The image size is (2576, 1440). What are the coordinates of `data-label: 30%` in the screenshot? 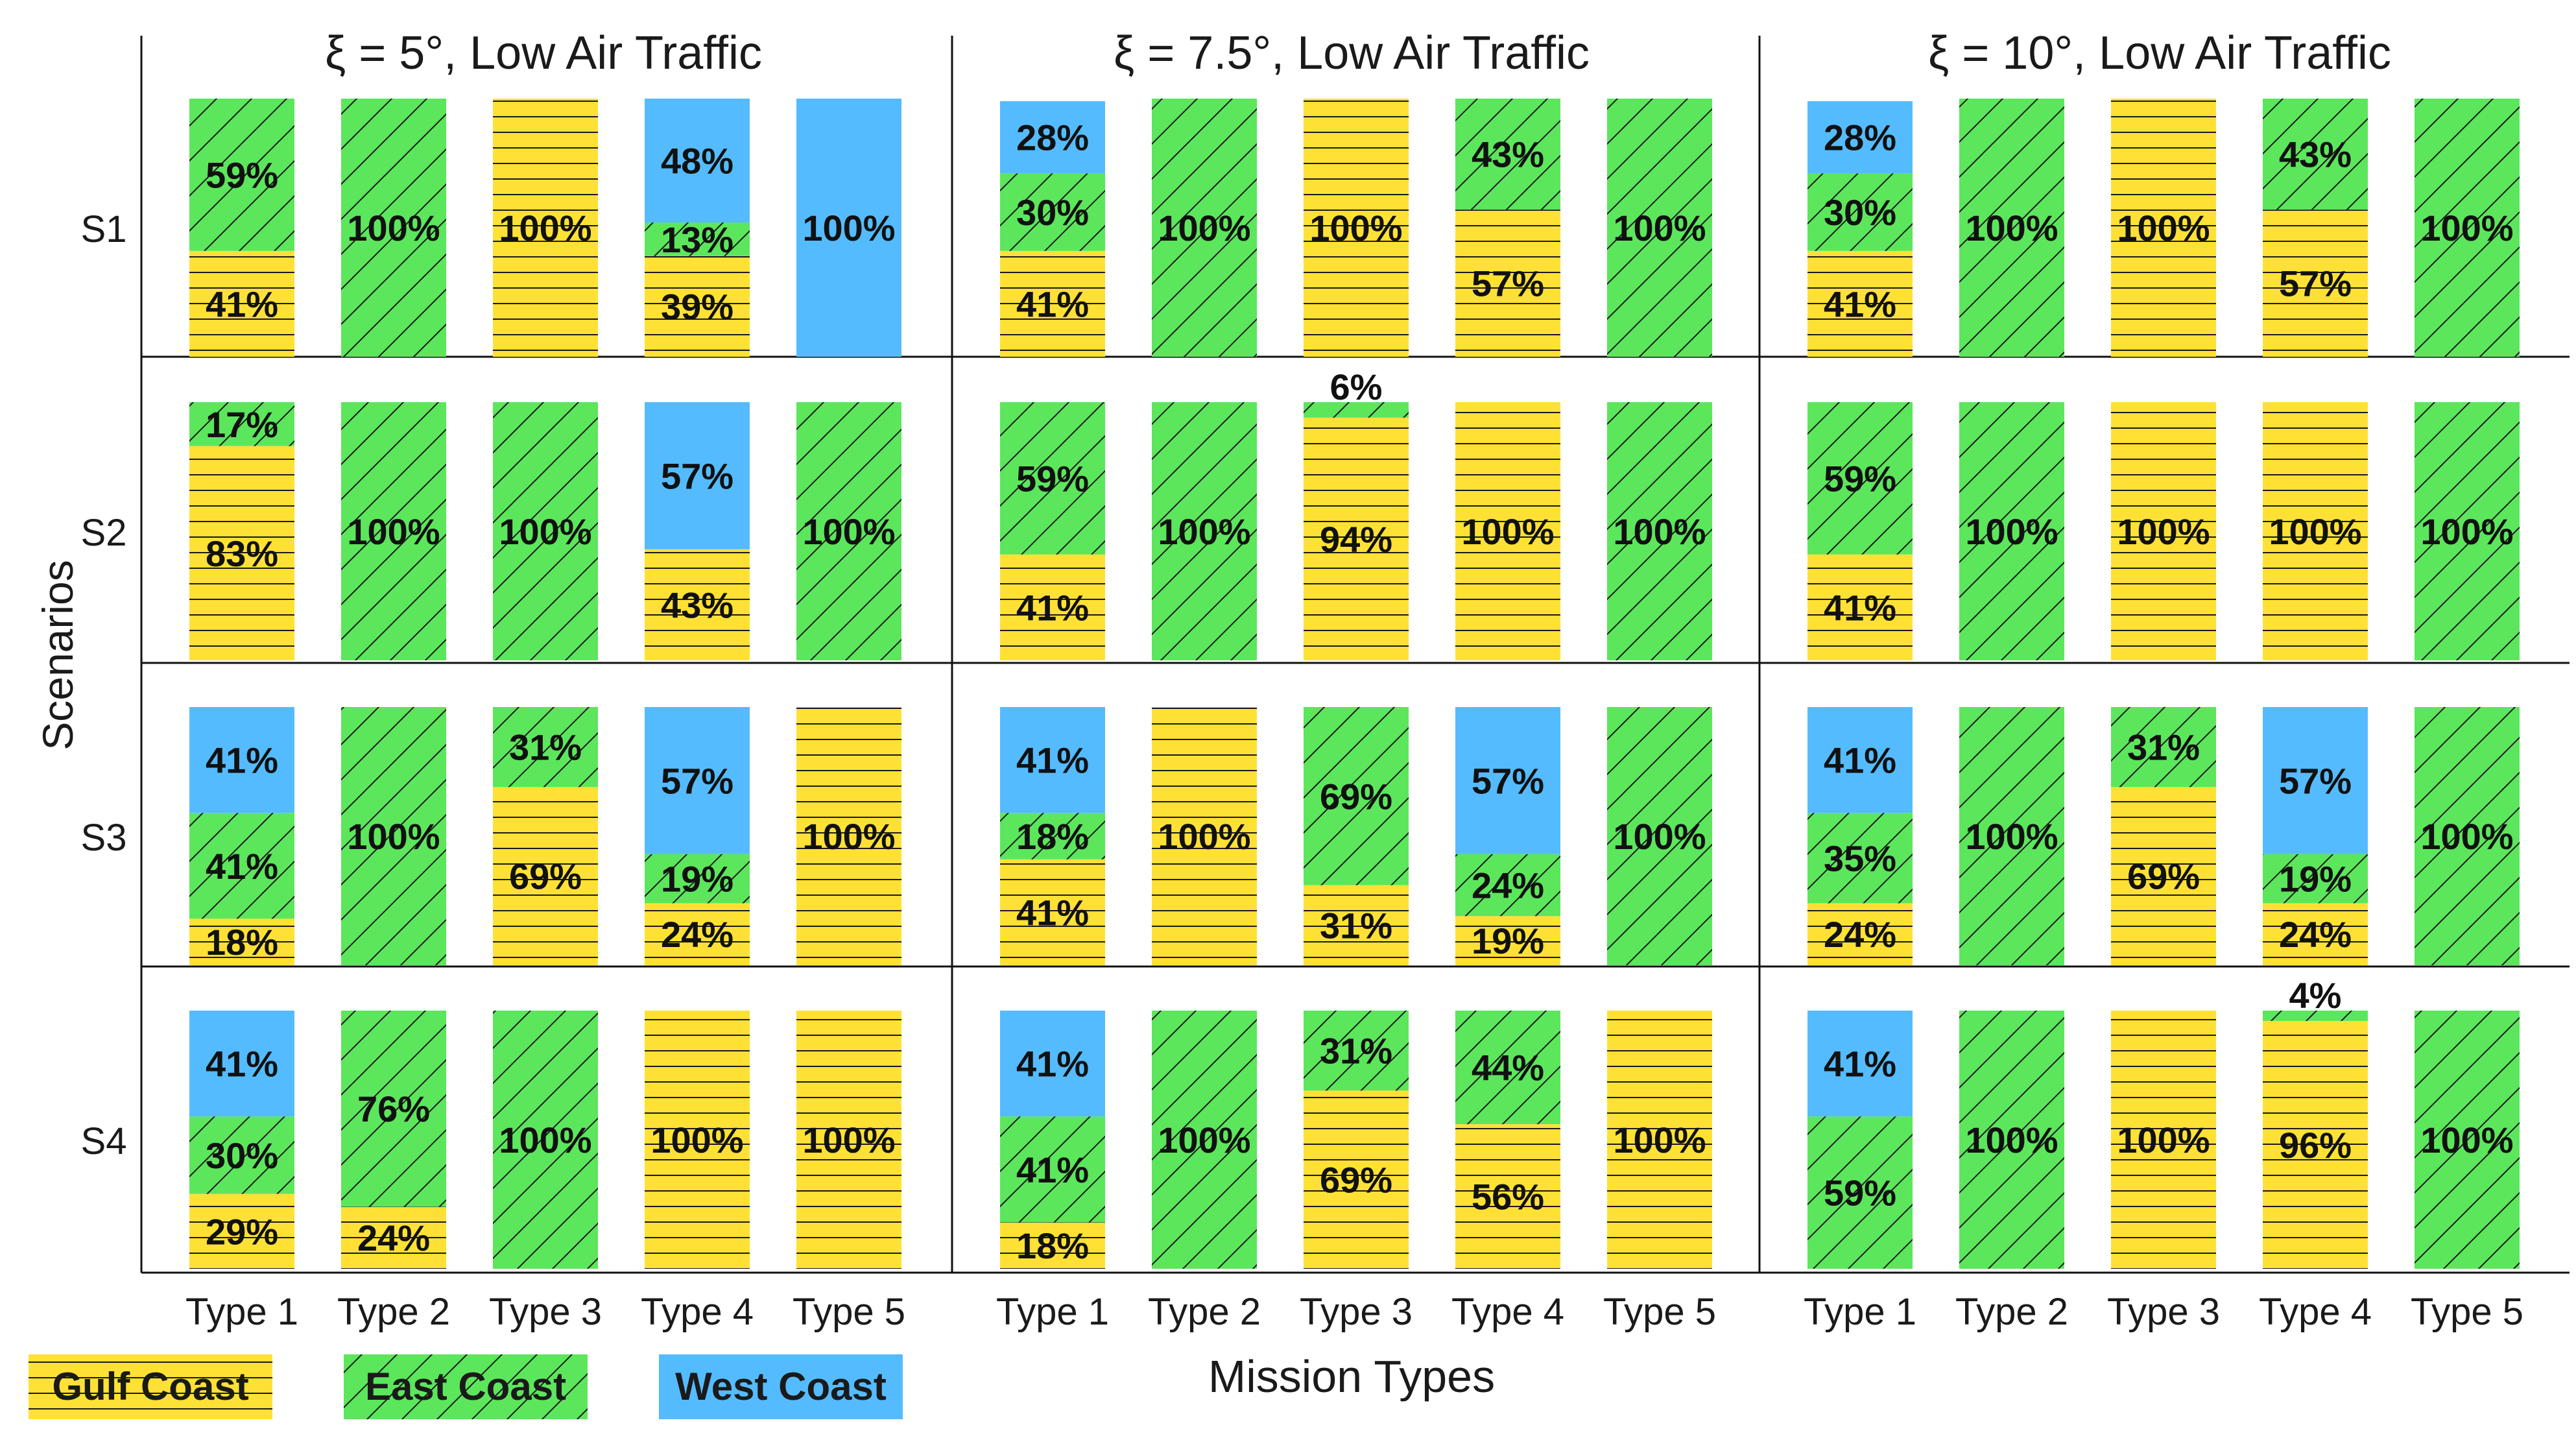 It's located at (242, 1156).